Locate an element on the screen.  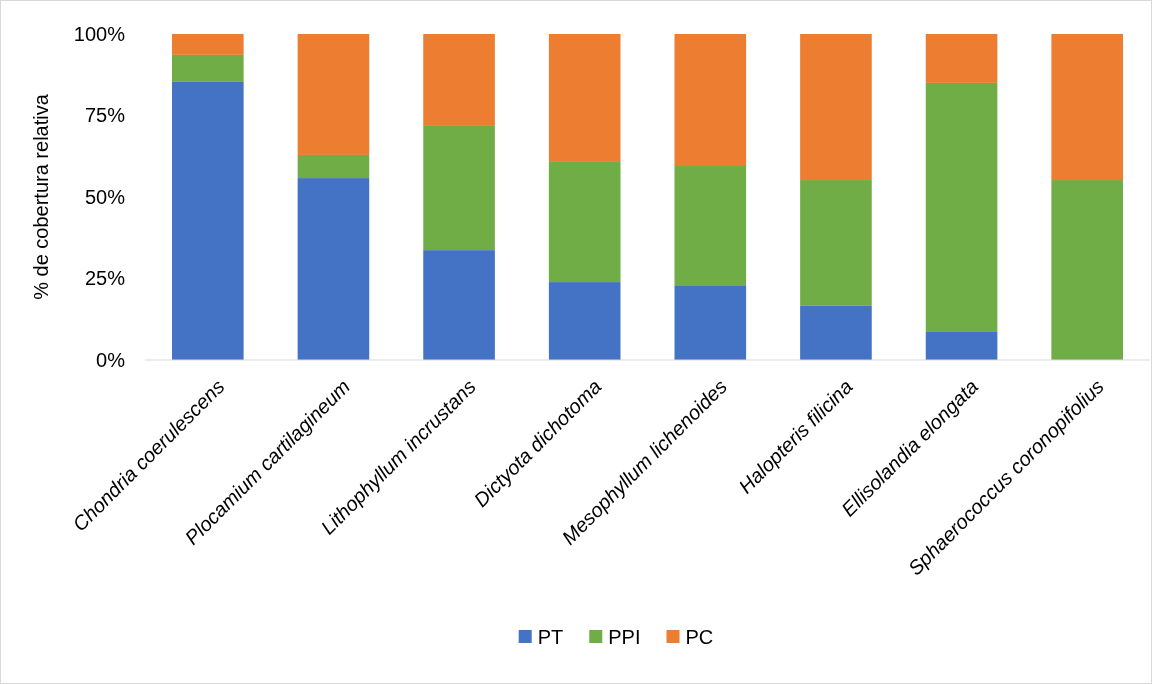
legend-label: PT is located at coordinates (550, 637).